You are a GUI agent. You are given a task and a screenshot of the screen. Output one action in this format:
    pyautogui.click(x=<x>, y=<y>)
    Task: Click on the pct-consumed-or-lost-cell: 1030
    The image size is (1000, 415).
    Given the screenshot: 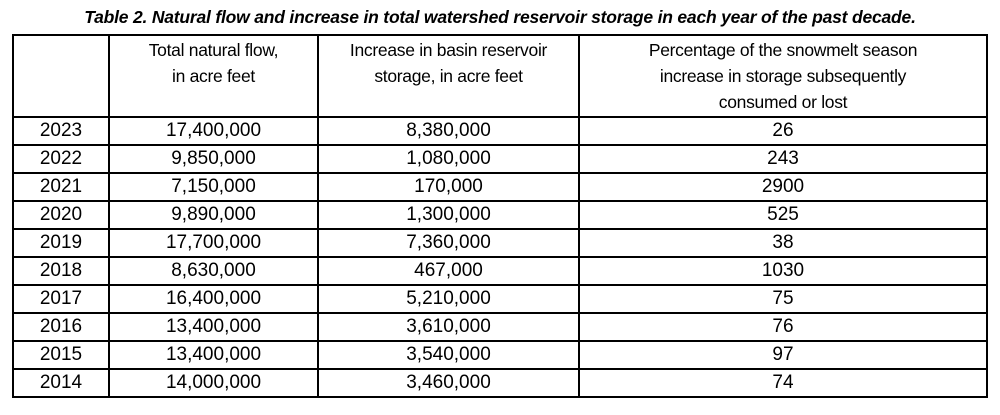 What is the action you would take?
    pyautogui.click(x=783, y=271)
    